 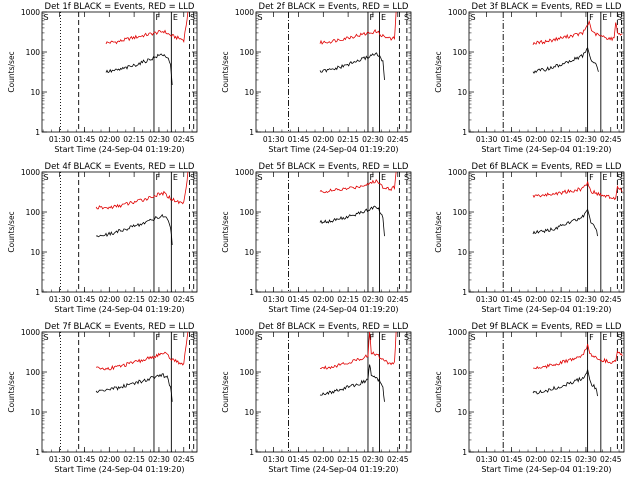 I want to click on marker-label: F, so click(x=157, y=177).